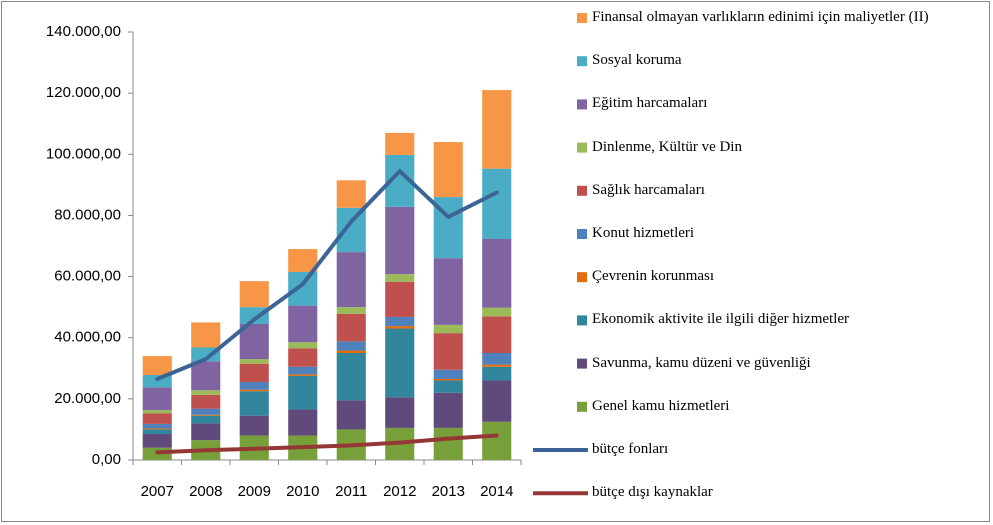 Image resolution: width=993 pixels, height=525 pixels. I want to click on y-tick-label: 80.000,00, so click(87, 214).